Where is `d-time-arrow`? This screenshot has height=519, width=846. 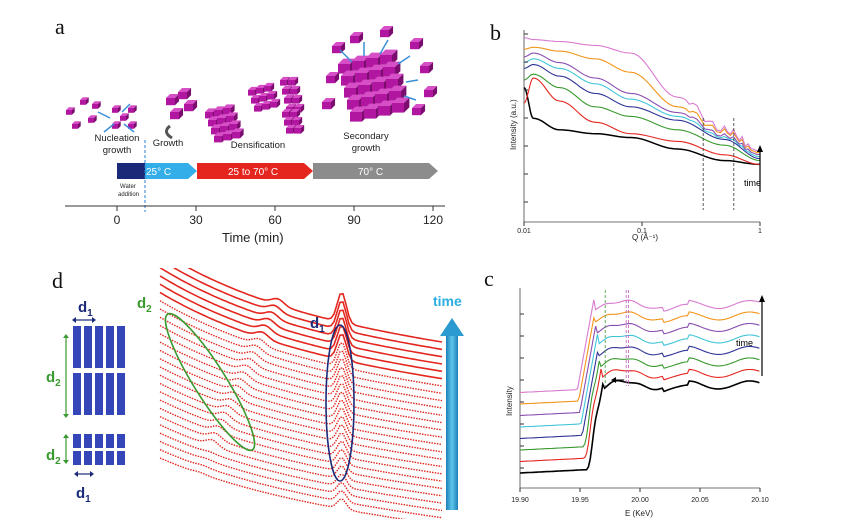 d-time-arrow is located at coordinates (452, 422).